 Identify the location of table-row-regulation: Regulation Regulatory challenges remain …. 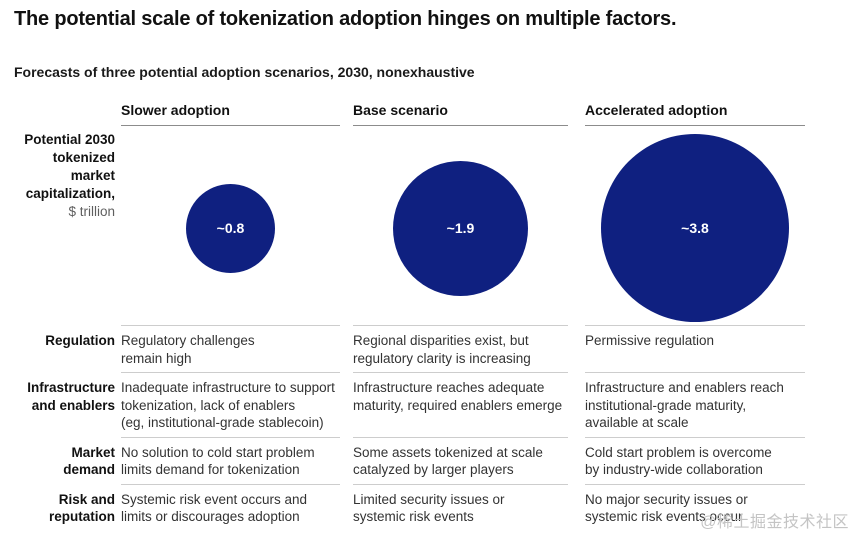
(402, 348).